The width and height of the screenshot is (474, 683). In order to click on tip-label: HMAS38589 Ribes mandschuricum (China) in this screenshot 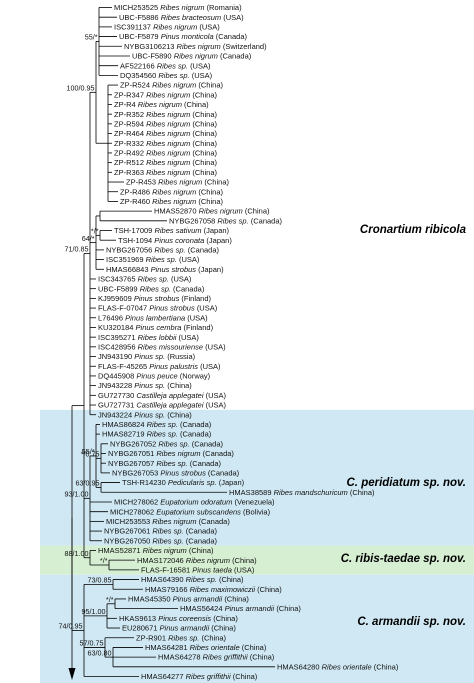, I will do `click(302, 492)`.